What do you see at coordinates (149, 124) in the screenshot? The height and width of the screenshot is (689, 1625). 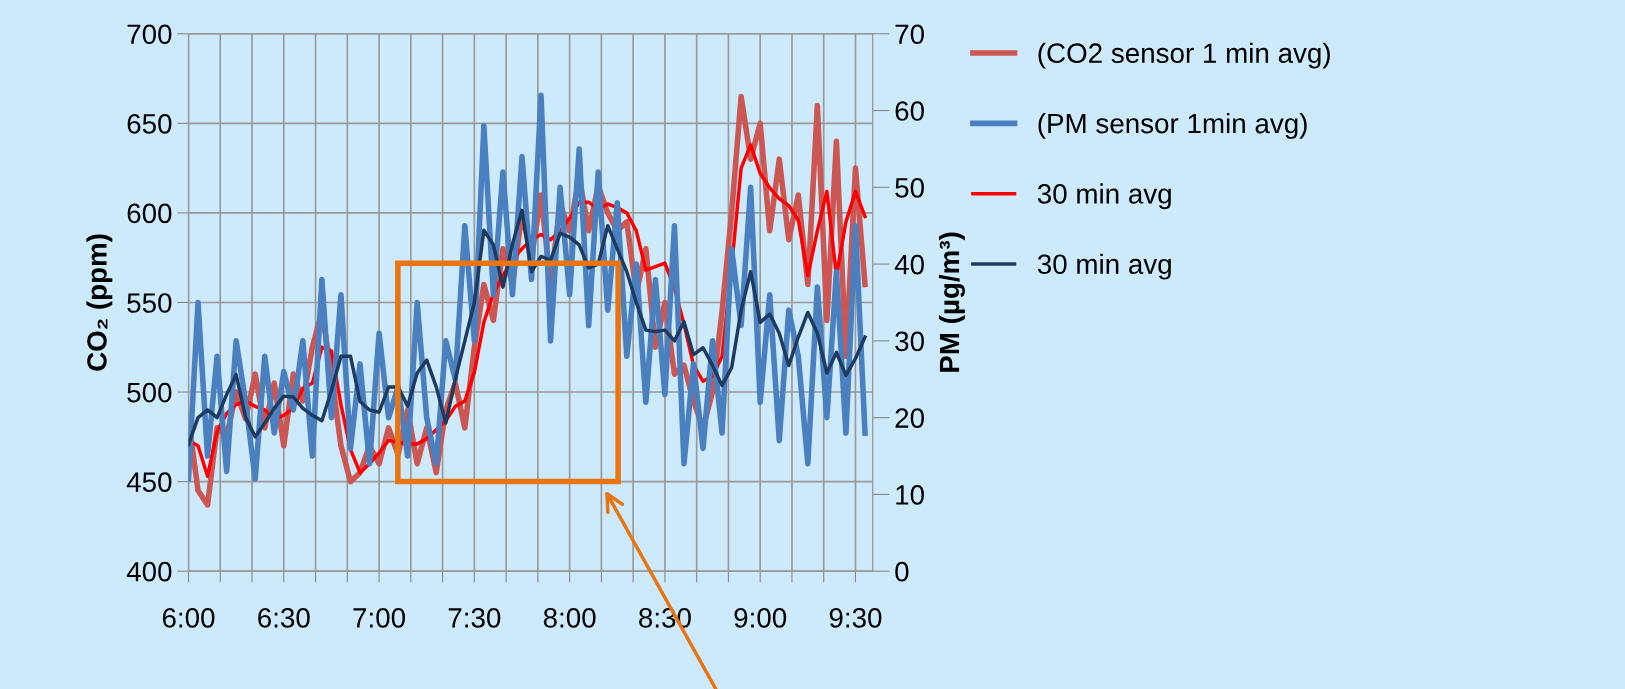 I see `y-tick-label: 650` at bounding box center [149, 124].